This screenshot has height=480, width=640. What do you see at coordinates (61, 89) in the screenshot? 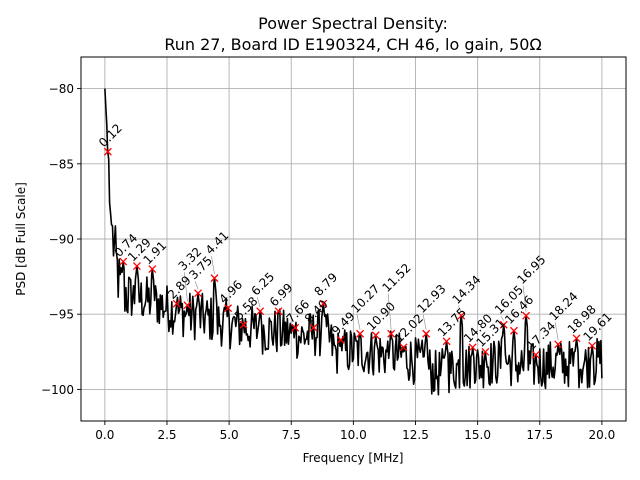
I see `y-tick-label: −80` at bounding box center [61, 89].